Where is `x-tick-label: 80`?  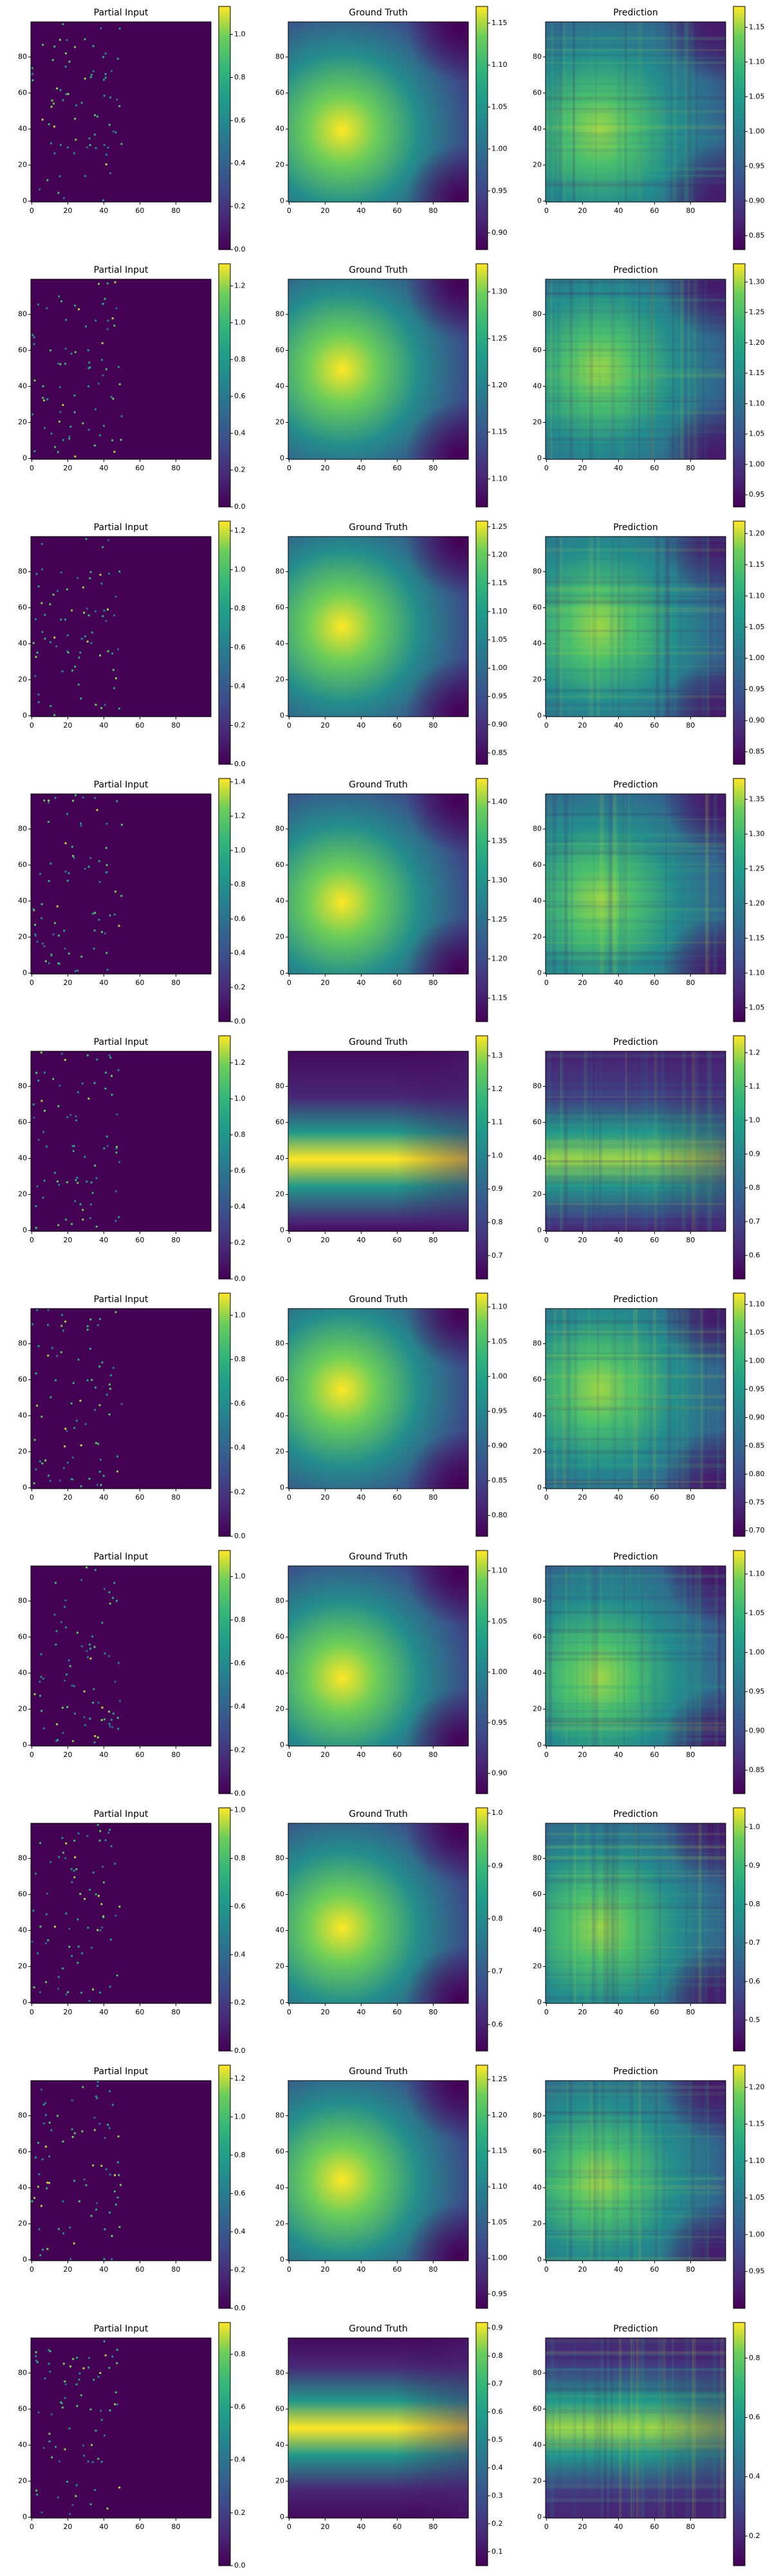 x-tick-label: 80 is located at coordinates (175, 2527).